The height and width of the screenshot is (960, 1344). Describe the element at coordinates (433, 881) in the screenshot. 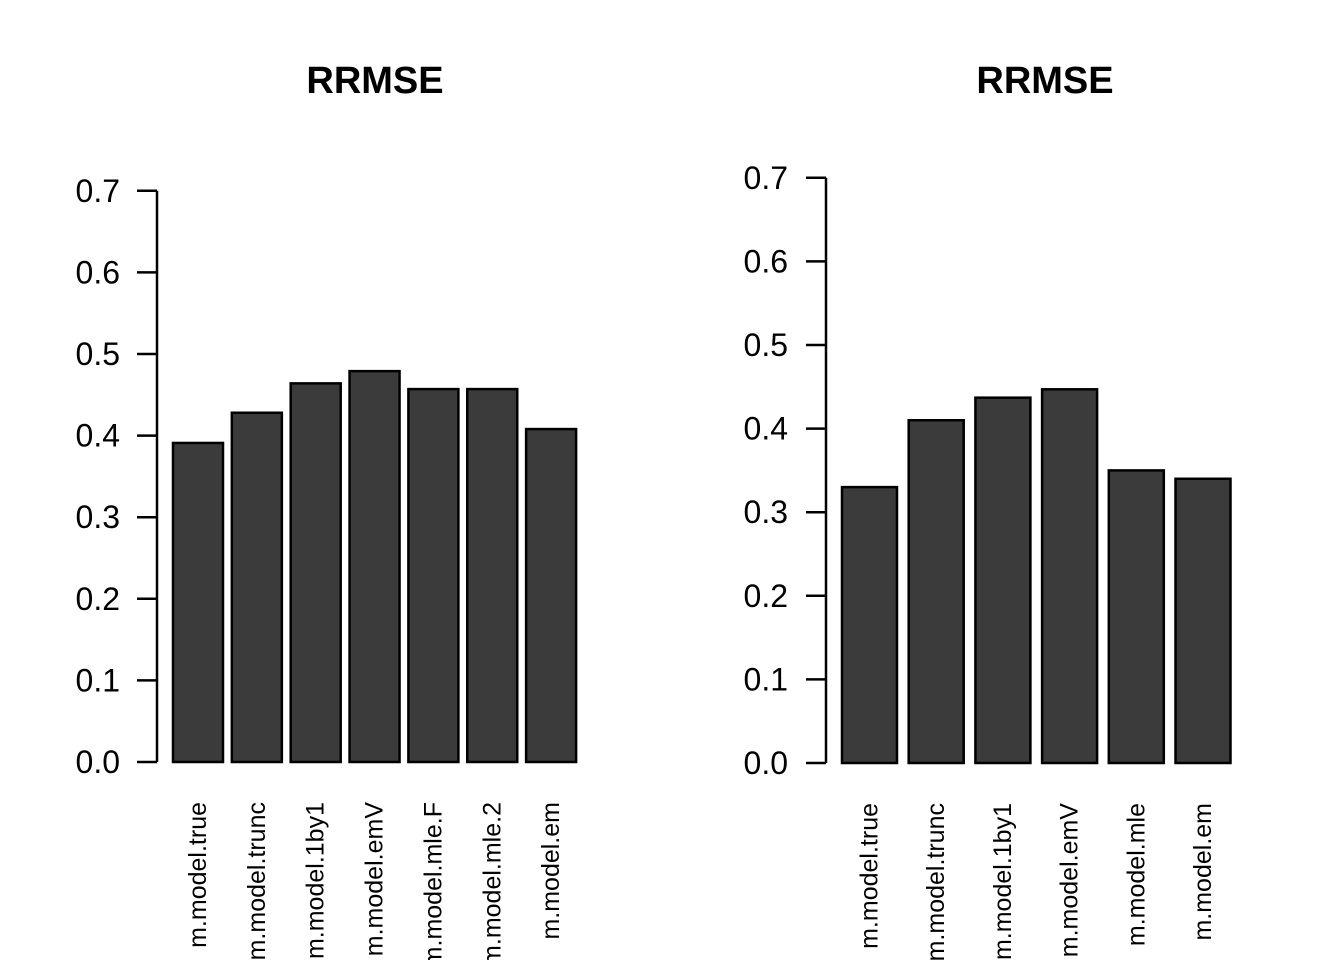

I see `x-category-label: m.model.mle.F` at that location.